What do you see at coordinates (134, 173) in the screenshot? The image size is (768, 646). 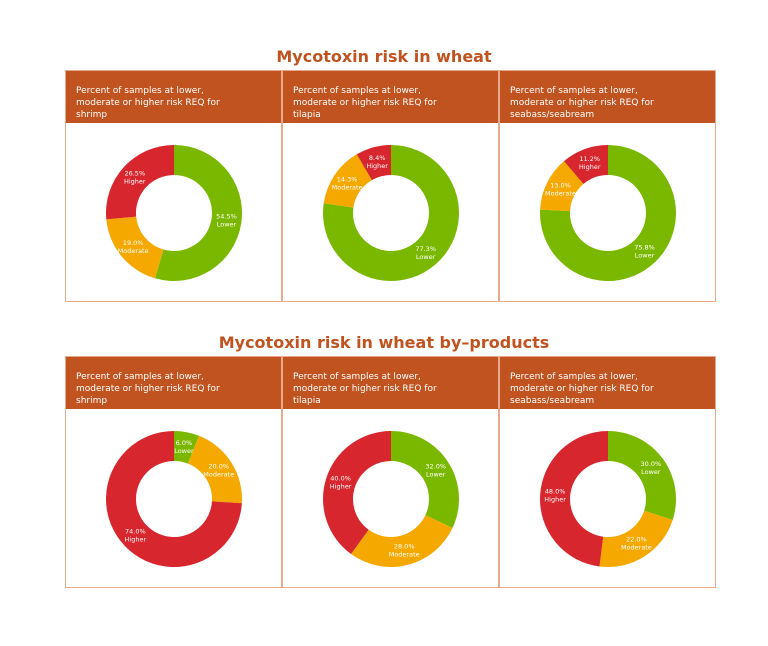 I see `value-label: 26.5%` at bounding box center [134, 173].